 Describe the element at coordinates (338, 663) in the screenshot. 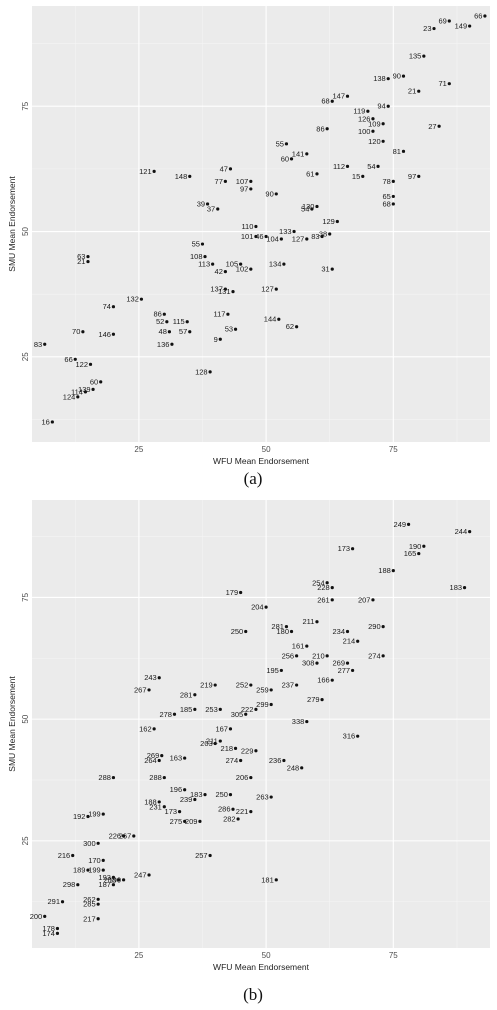

I see `point-label: 269` at that location.